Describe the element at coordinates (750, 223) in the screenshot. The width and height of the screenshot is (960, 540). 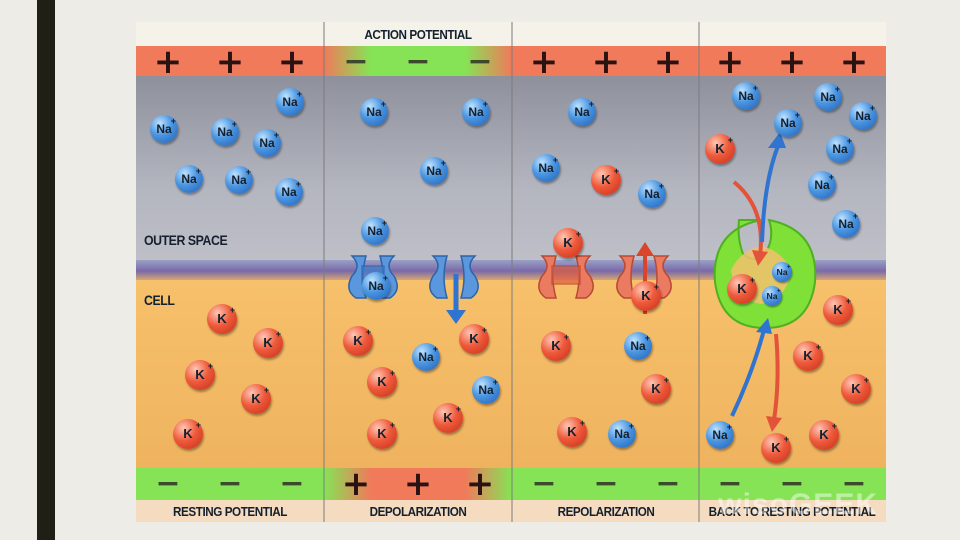
I see `potassium-inflow-arrow-icon` at that location.